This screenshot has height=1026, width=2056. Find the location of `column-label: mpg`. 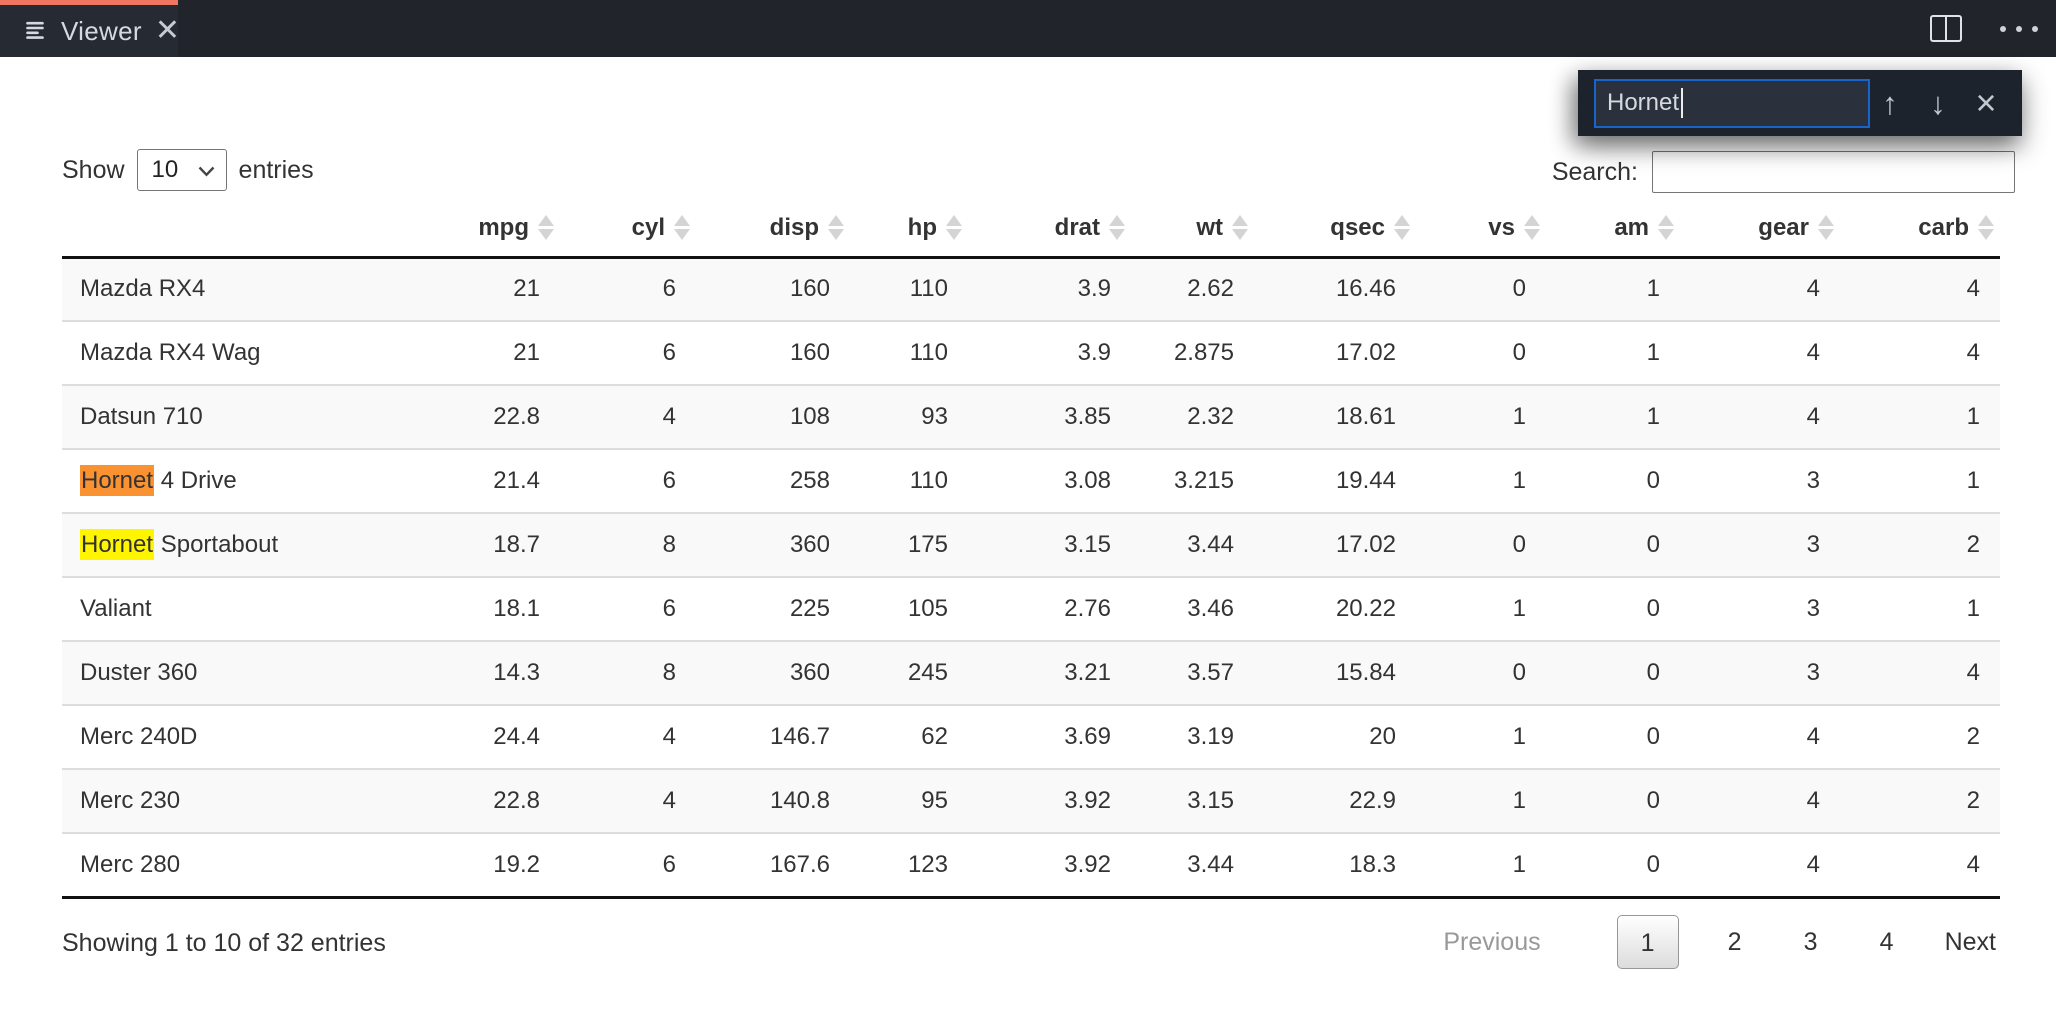

column-label: mpg is located at coordinates (503, 227).